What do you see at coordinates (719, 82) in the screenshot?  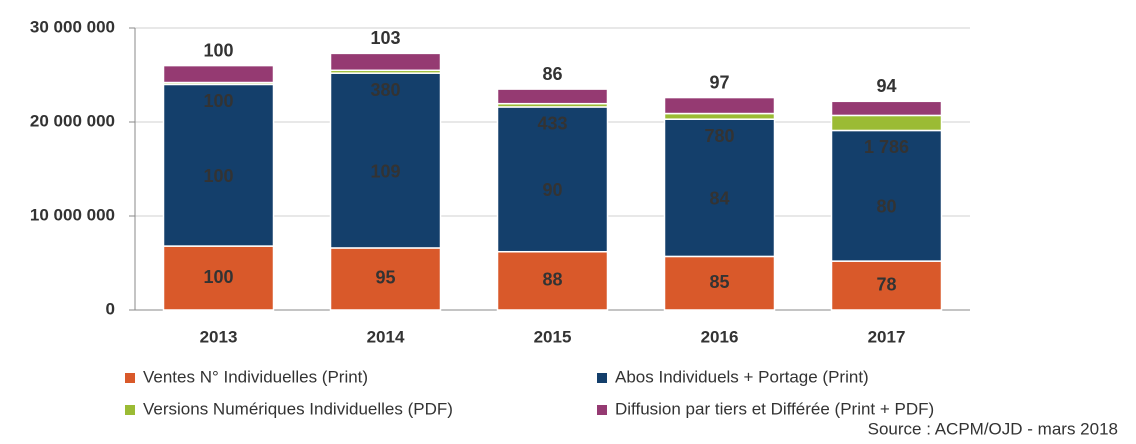 I see `data-label: 97` at bounding box center [719, 82].